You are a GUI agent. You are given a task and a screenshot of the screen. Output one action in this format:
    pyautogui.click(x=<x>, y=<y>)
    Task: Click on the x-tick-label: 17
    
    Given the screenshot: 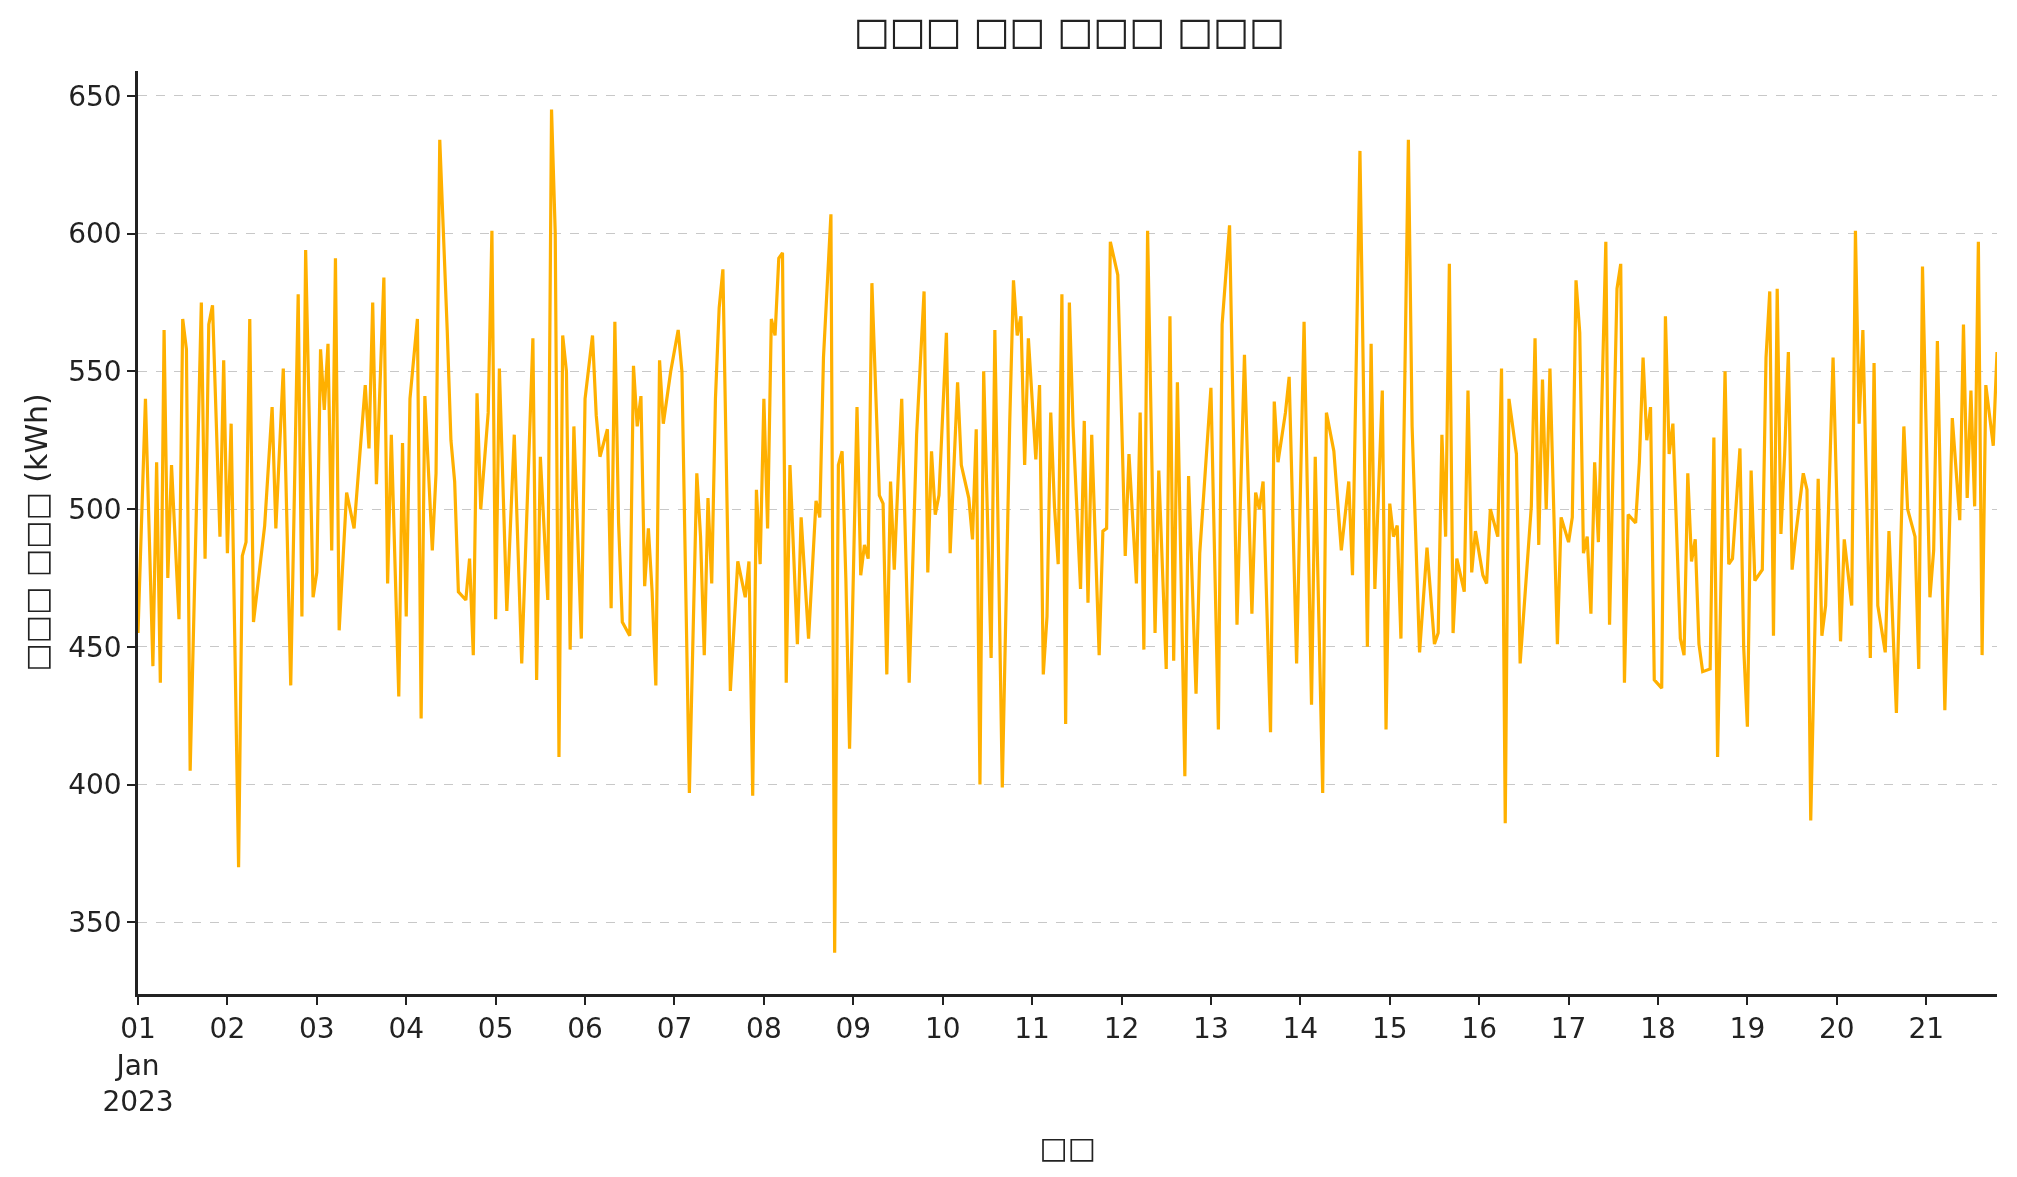 What is the action you would take?
    pyautogui.click(x=1568, y=1029)
    